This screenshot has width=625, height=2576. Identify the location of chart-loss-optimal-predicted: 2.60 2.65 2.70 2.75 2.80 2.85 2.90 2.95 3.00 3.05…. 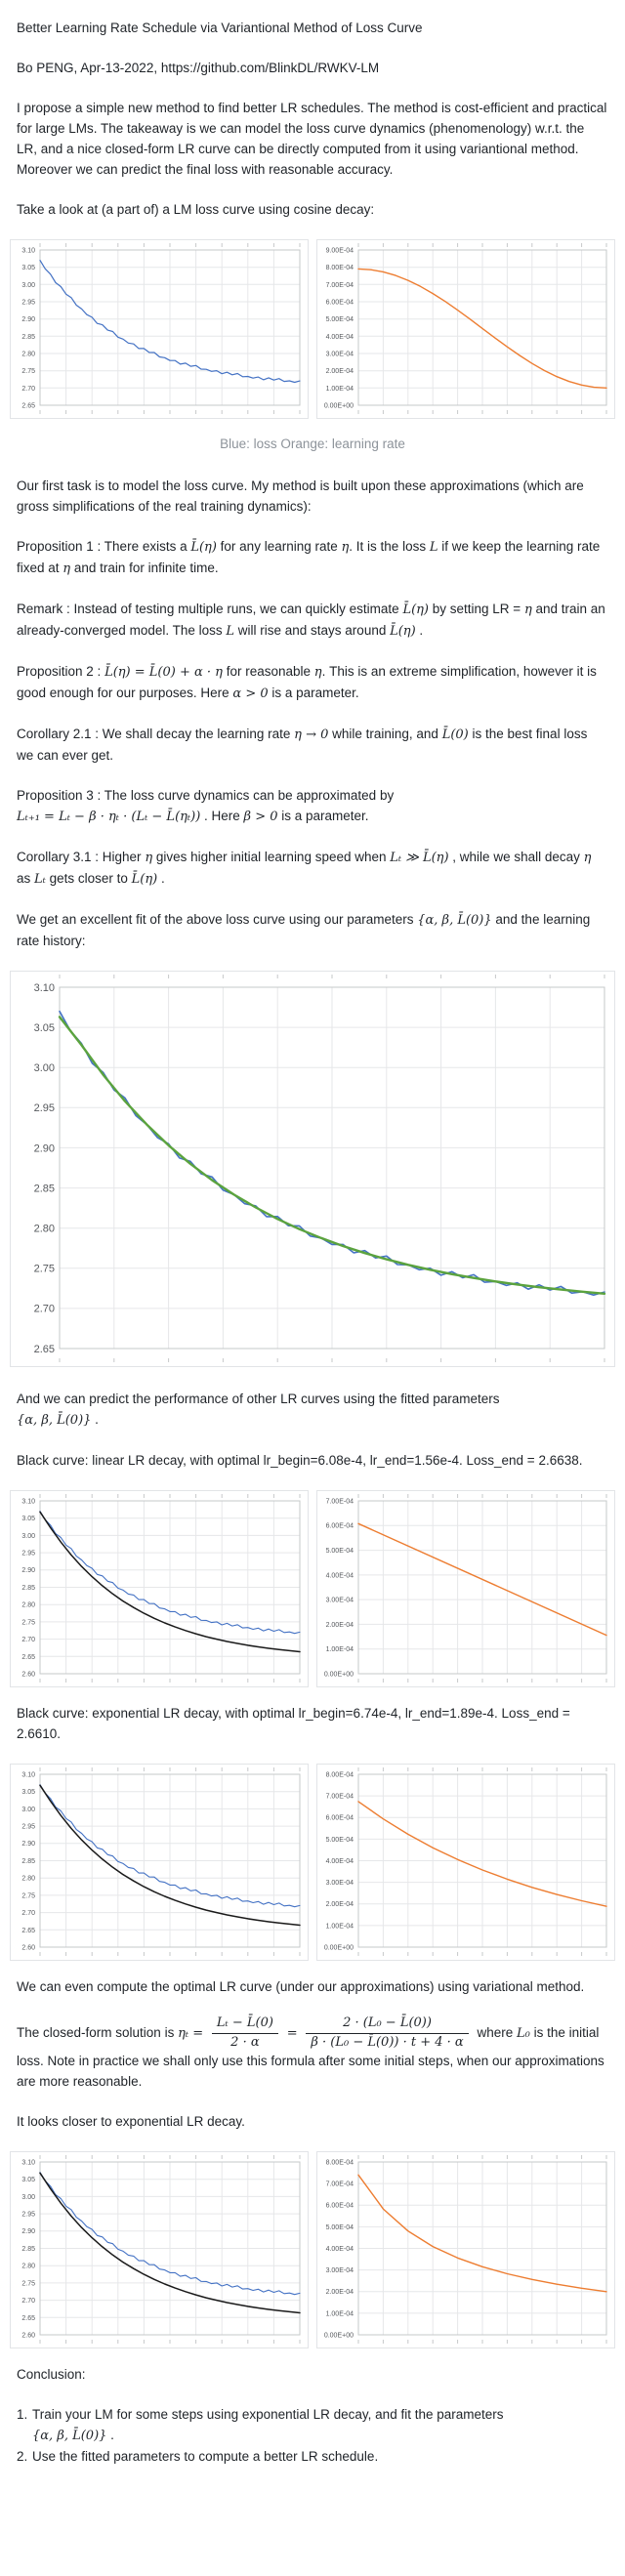
(159, 2249).